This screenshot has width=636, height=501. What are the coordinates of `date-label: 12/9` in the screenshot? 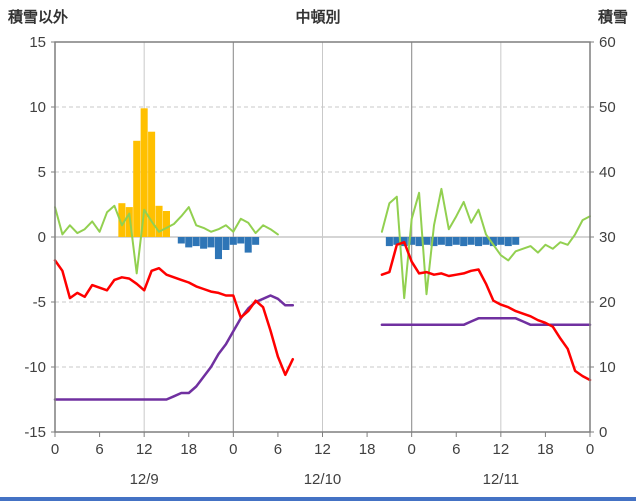 It's located at (144, 479).